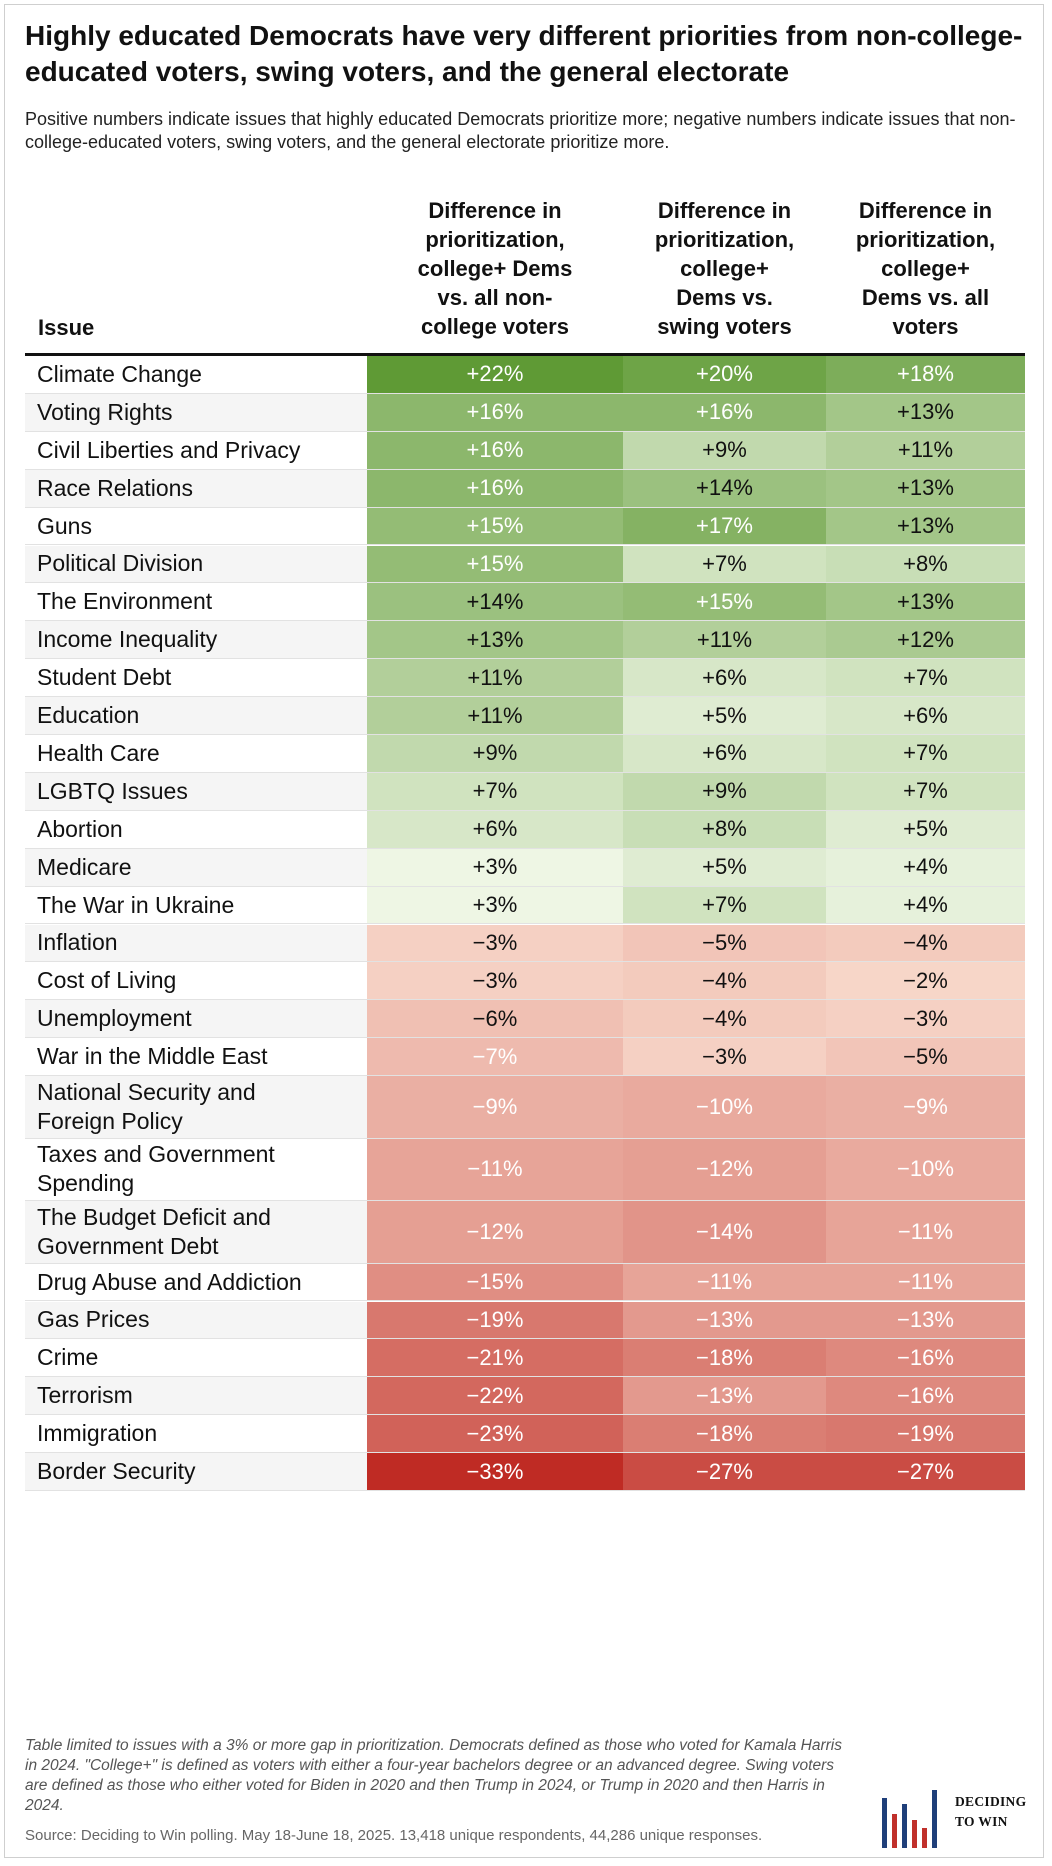 This screenshot has width=1052, height=1866. Describe the element at coordinates (925, 1434) in the screenshot. I see `value-cell: −19%` at that location.